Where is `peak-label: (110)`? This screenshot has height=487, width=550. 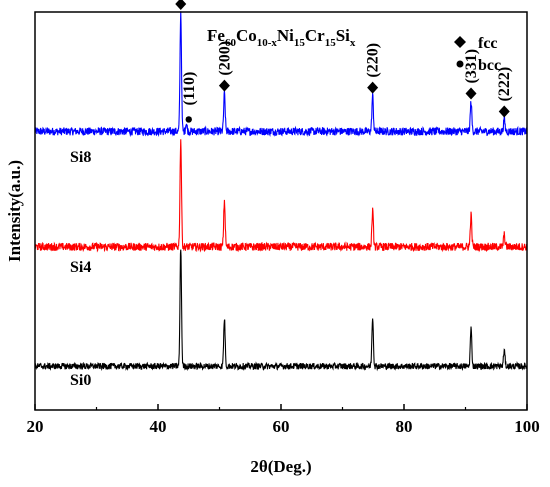 peak-label: (110) is located at coordinates (189, 89).